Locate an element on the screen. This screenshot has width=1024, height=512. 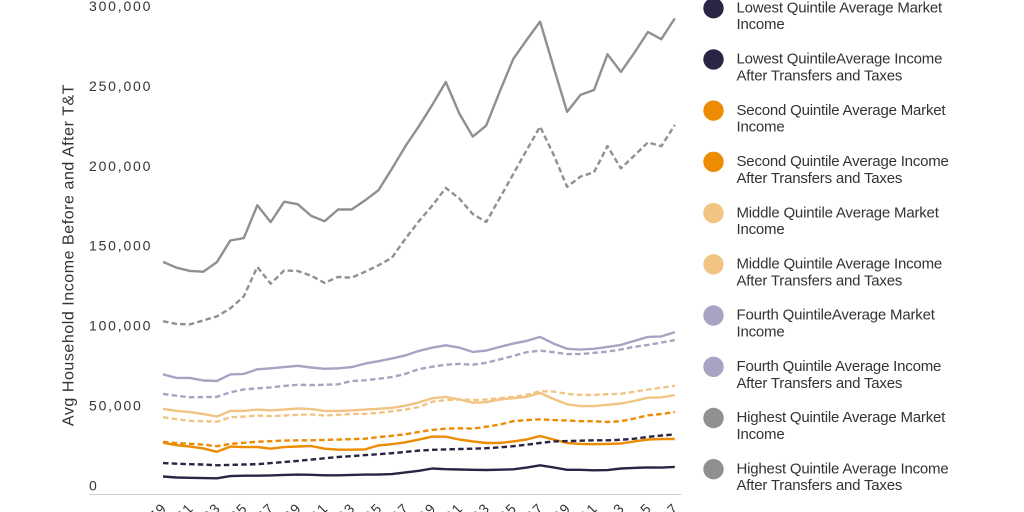
svg-text: 100,000 is located at coordinates (120, 326).